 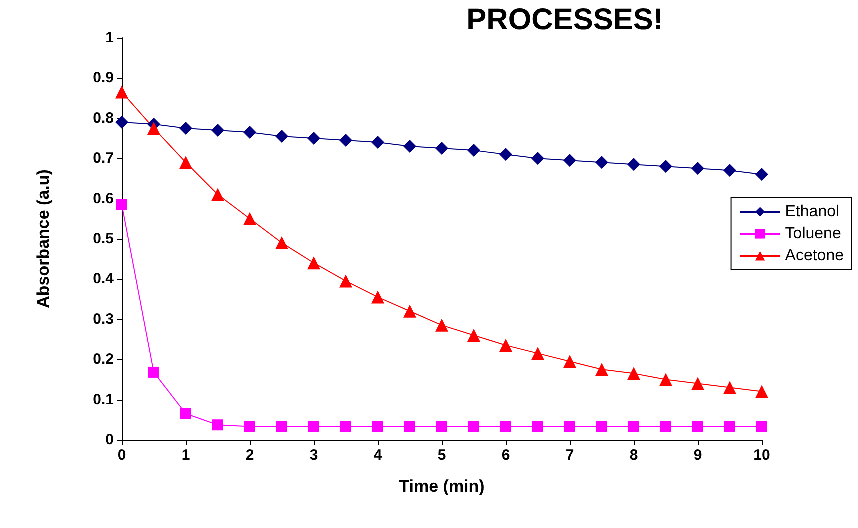 What do you see at coordinates (122, 455) in the screenshot?
I see `x-tick-label: 0` at bounding box center [122, 455].